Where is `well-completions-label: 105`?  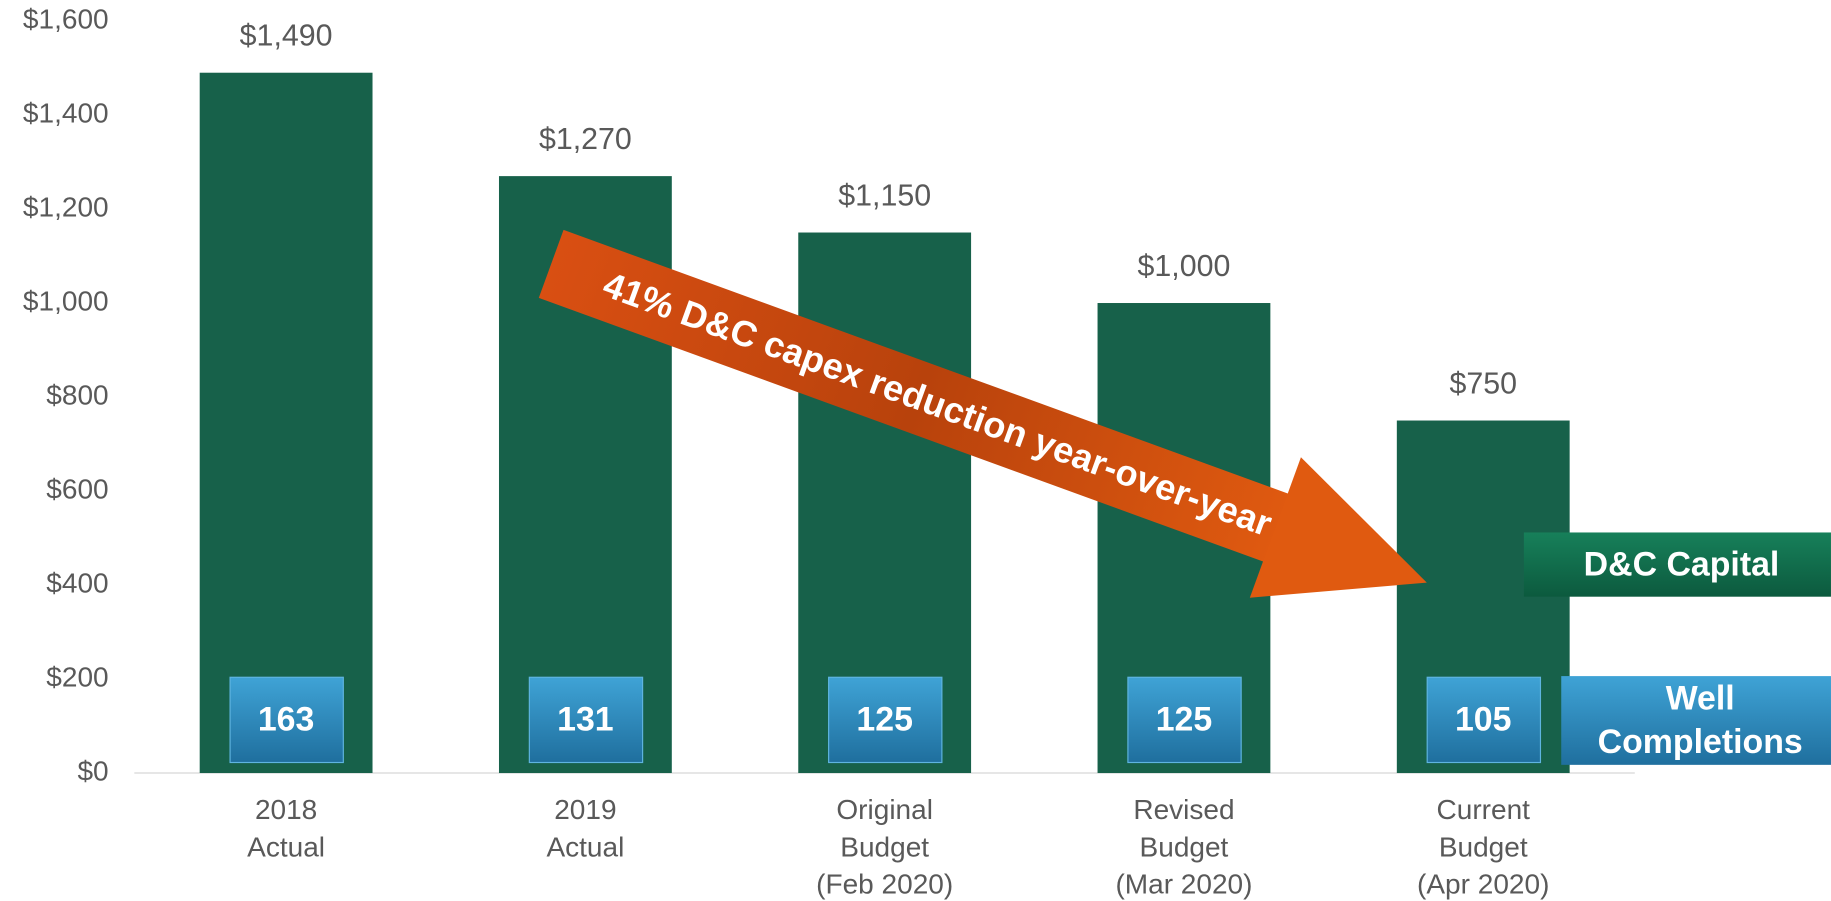
well-completions-label: 105 is located at coordinates (1483, 720).